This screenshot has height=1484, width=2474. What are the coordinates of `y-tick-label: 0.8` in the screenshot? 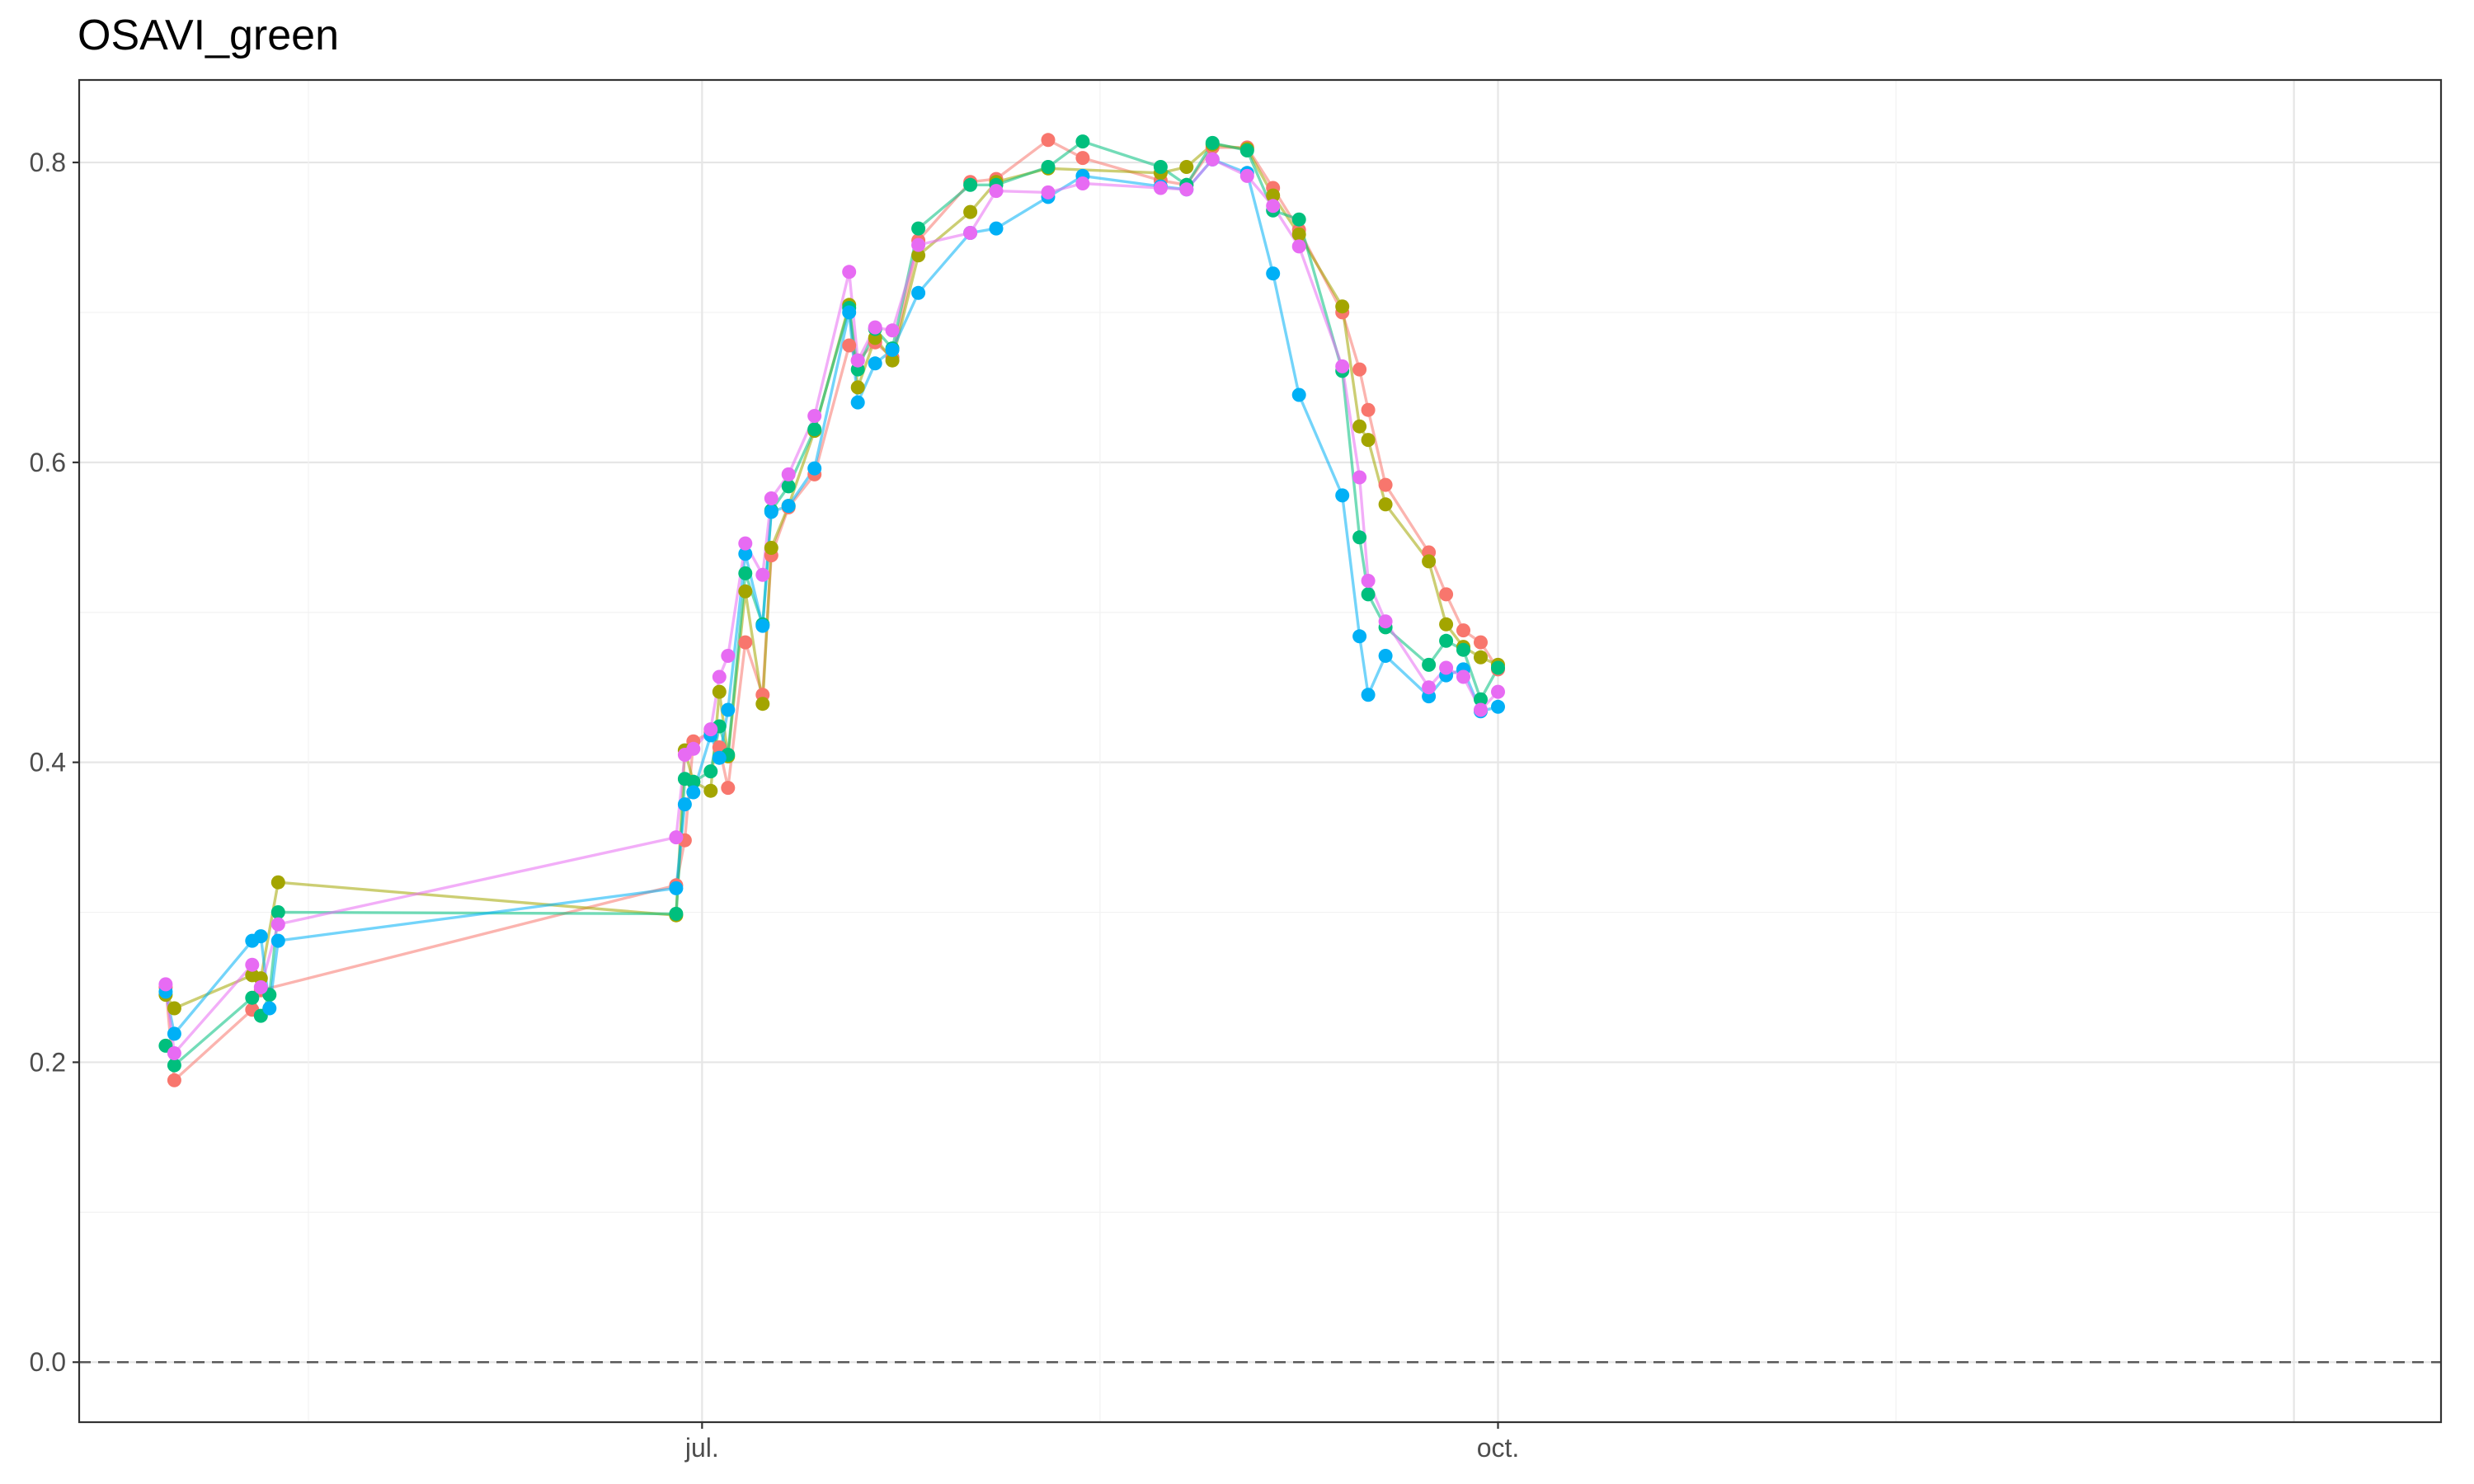 It's located at (48, 162).